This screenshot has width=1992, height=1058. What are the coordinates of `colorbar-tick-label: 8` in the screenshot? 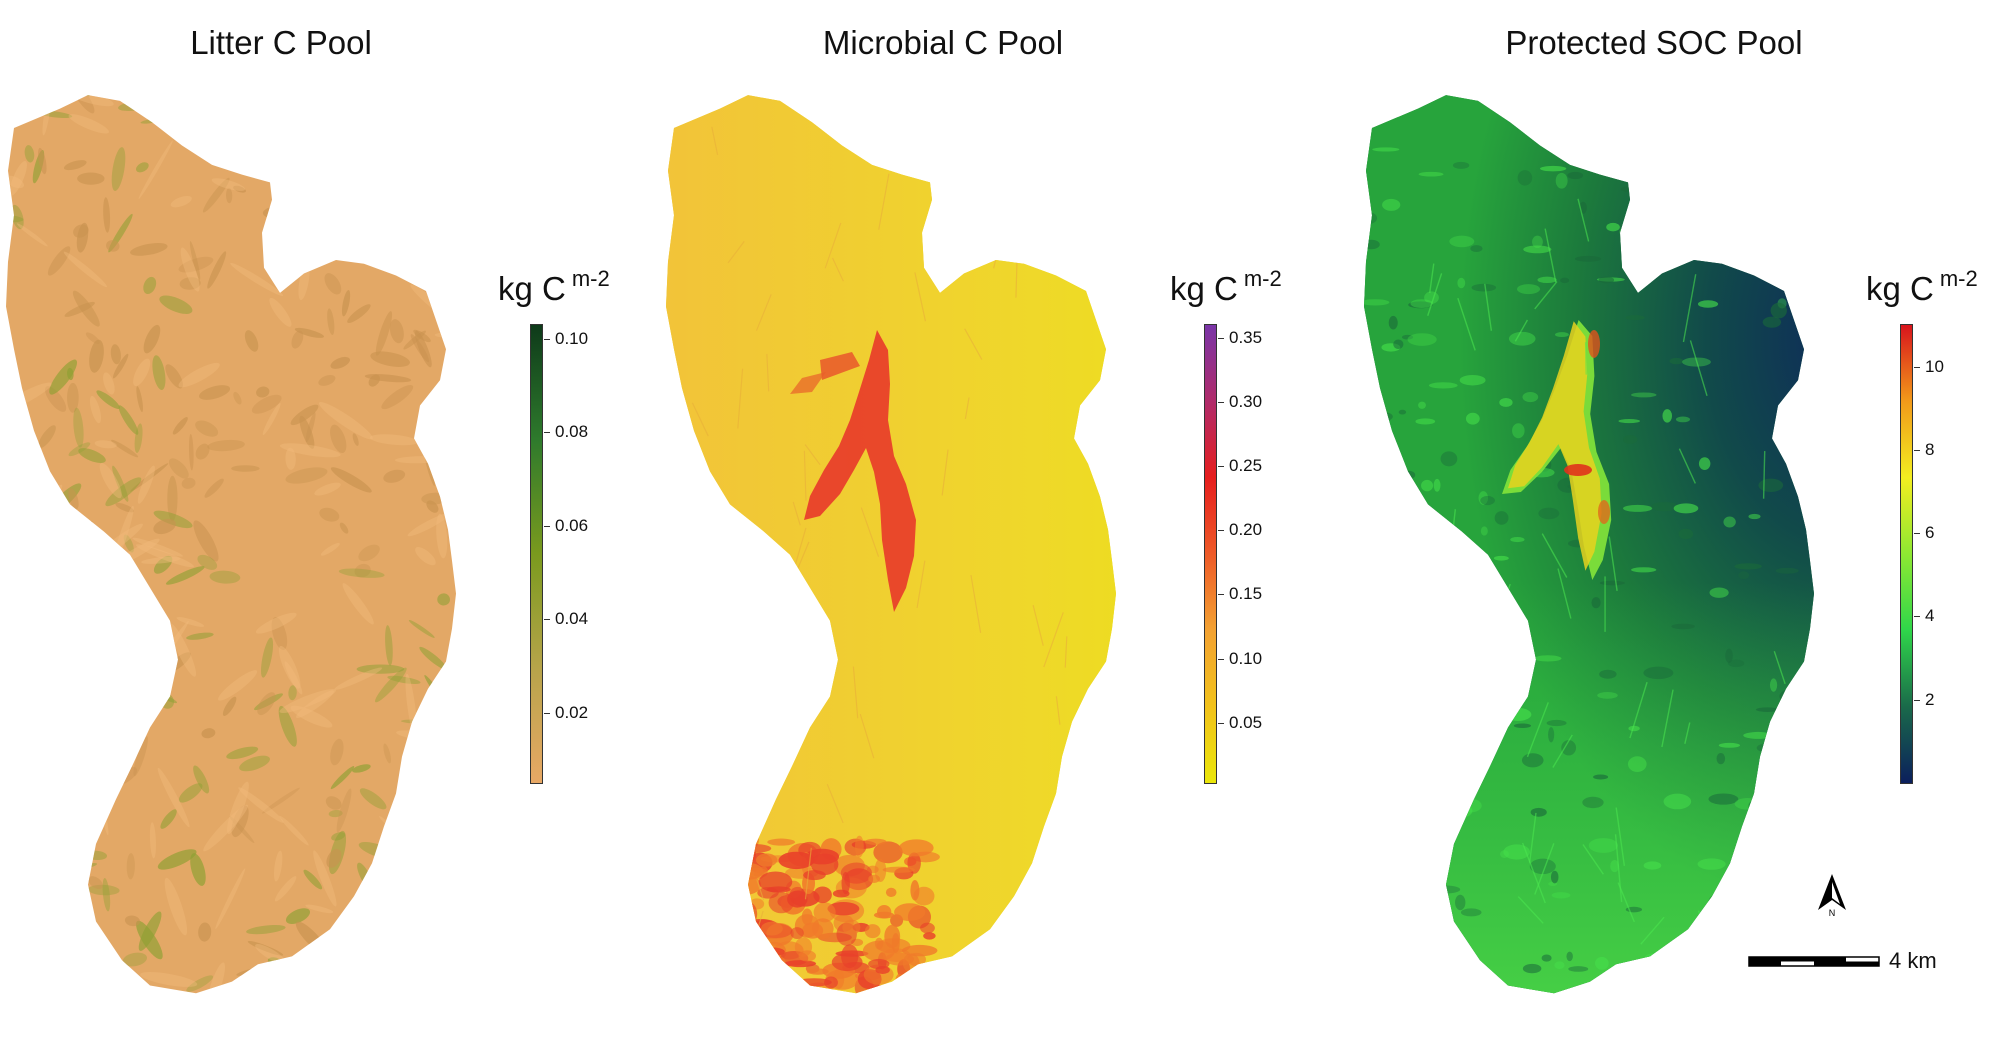 It's located at (1930, 449).